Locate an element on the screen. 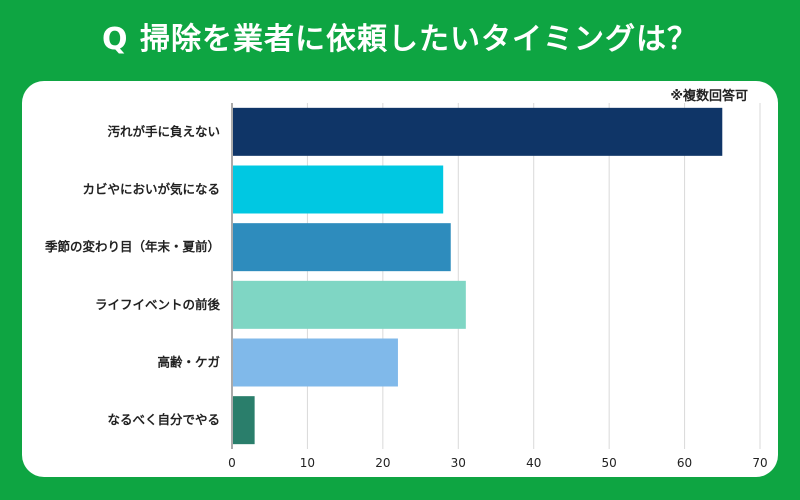 Image resolution: width=800 pixels, height=500 pixels. multiple-answers-note: ※複数回答可 is located at coordinates (709, 96).